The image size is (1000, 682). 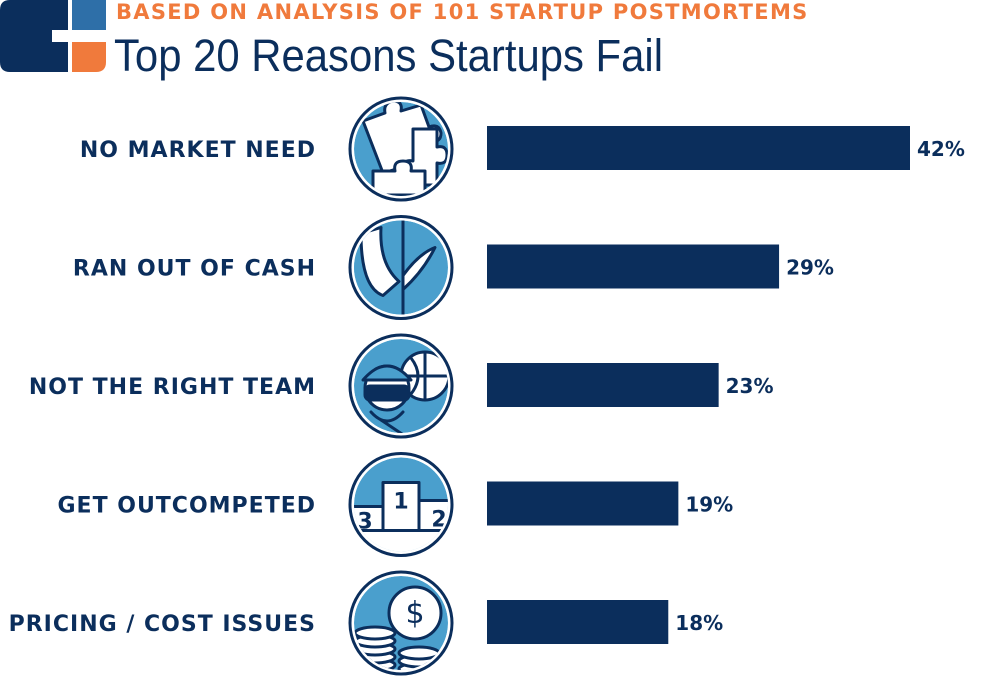 I want to click on category-label: RAN OUT OF CASH, so click(x=194, y=269).